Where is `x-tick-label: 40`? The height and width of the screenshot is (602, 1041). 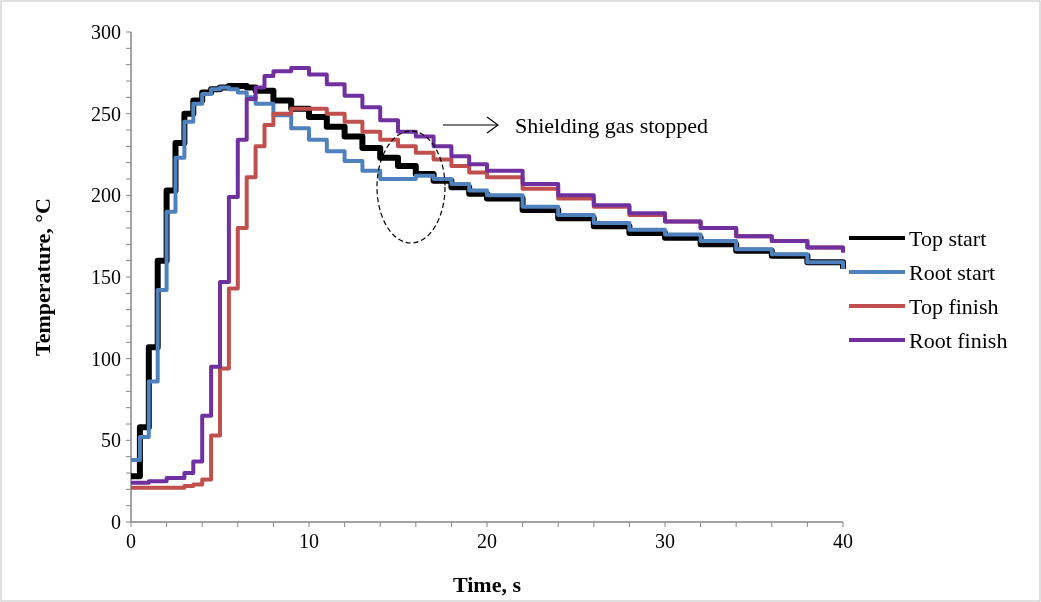
x-tick-label: 40 is located at coordinates (843, 541).